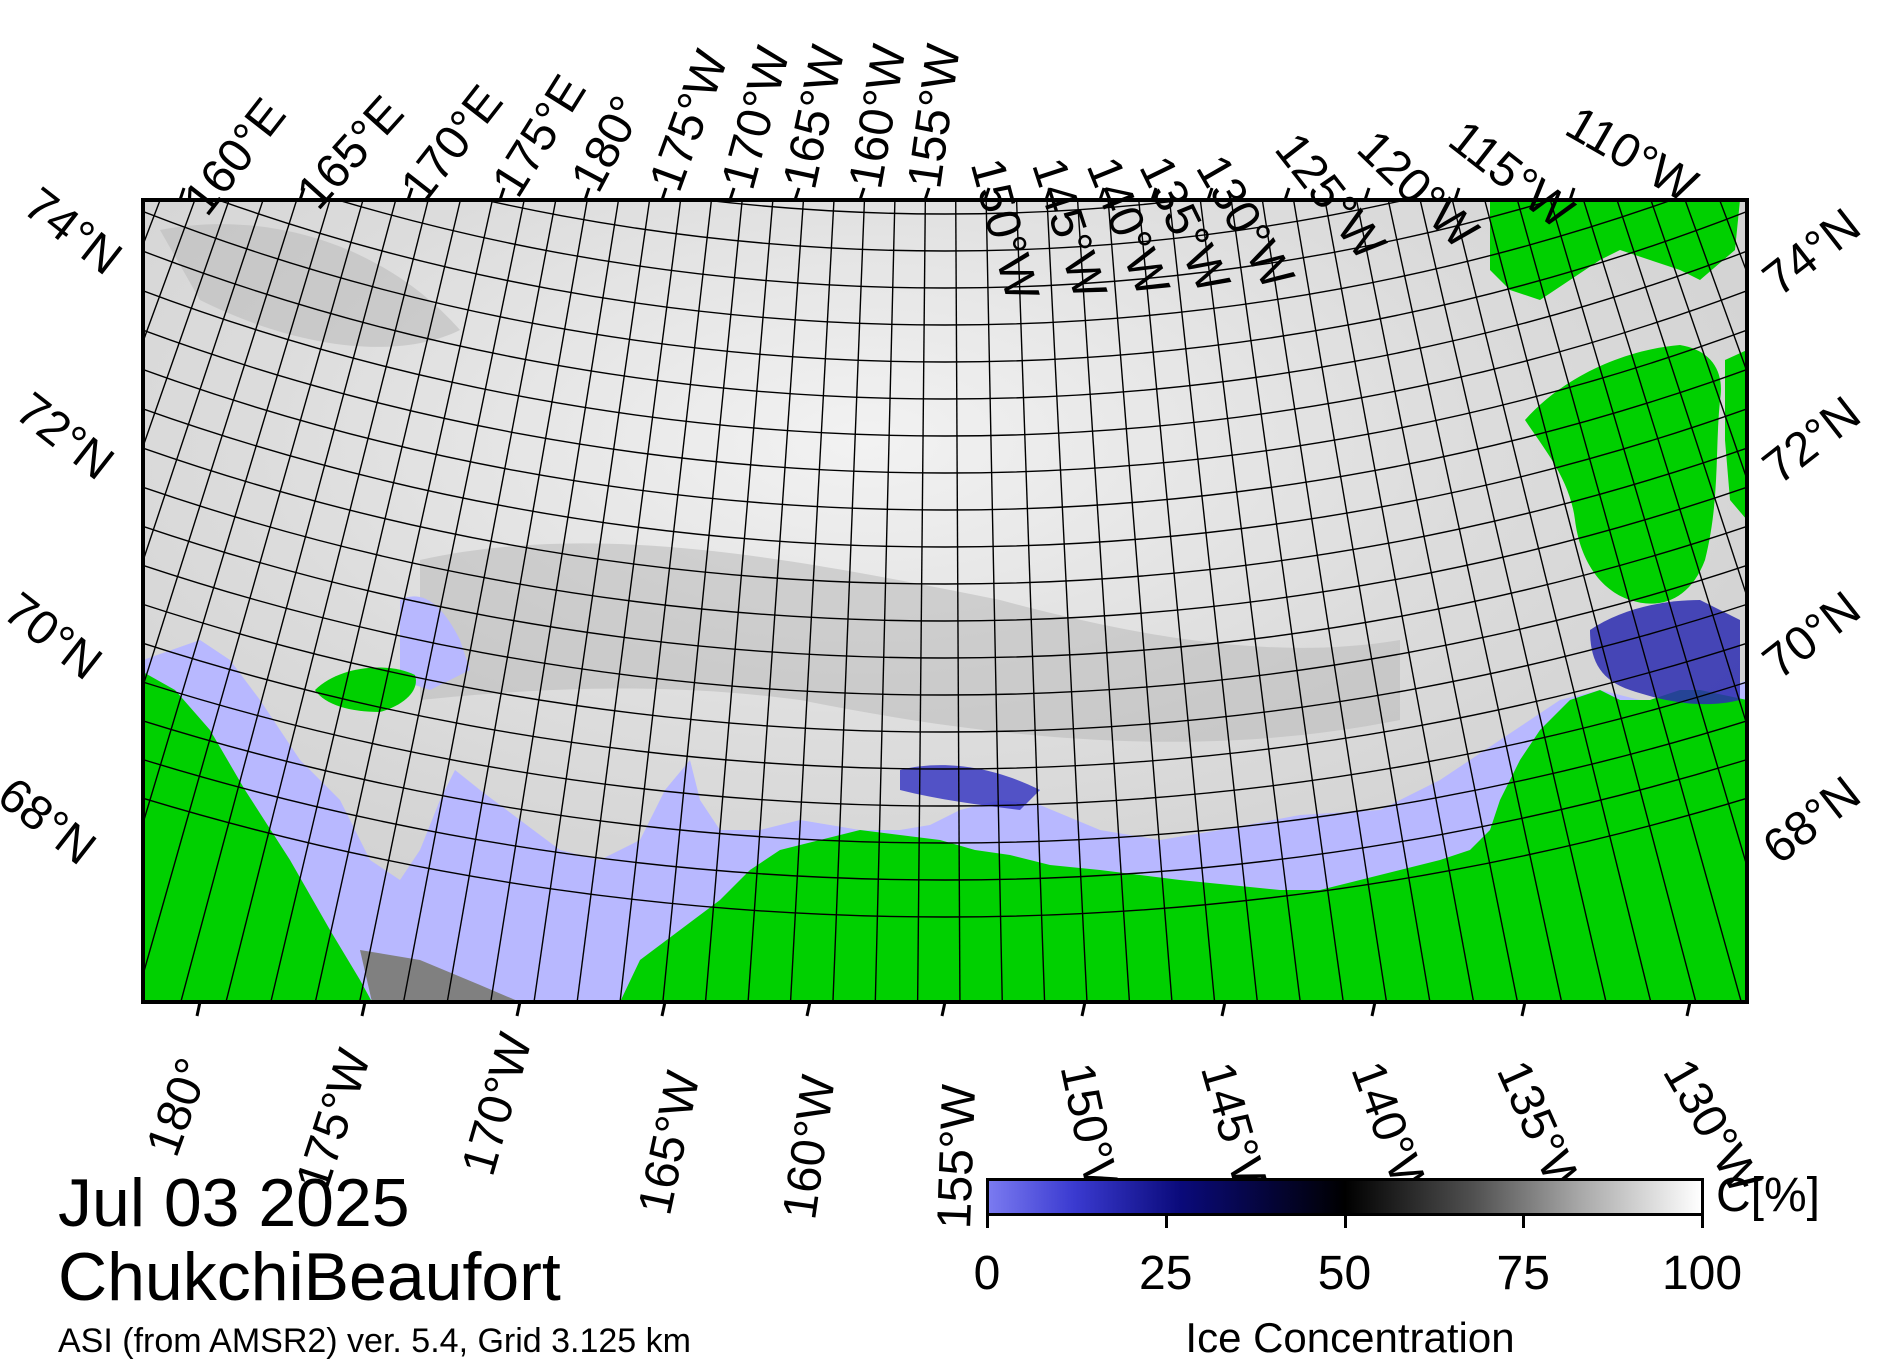  Describe the element at coordinates (365, 689) in the screenshot. I see `land-wrangel-island` at that location.